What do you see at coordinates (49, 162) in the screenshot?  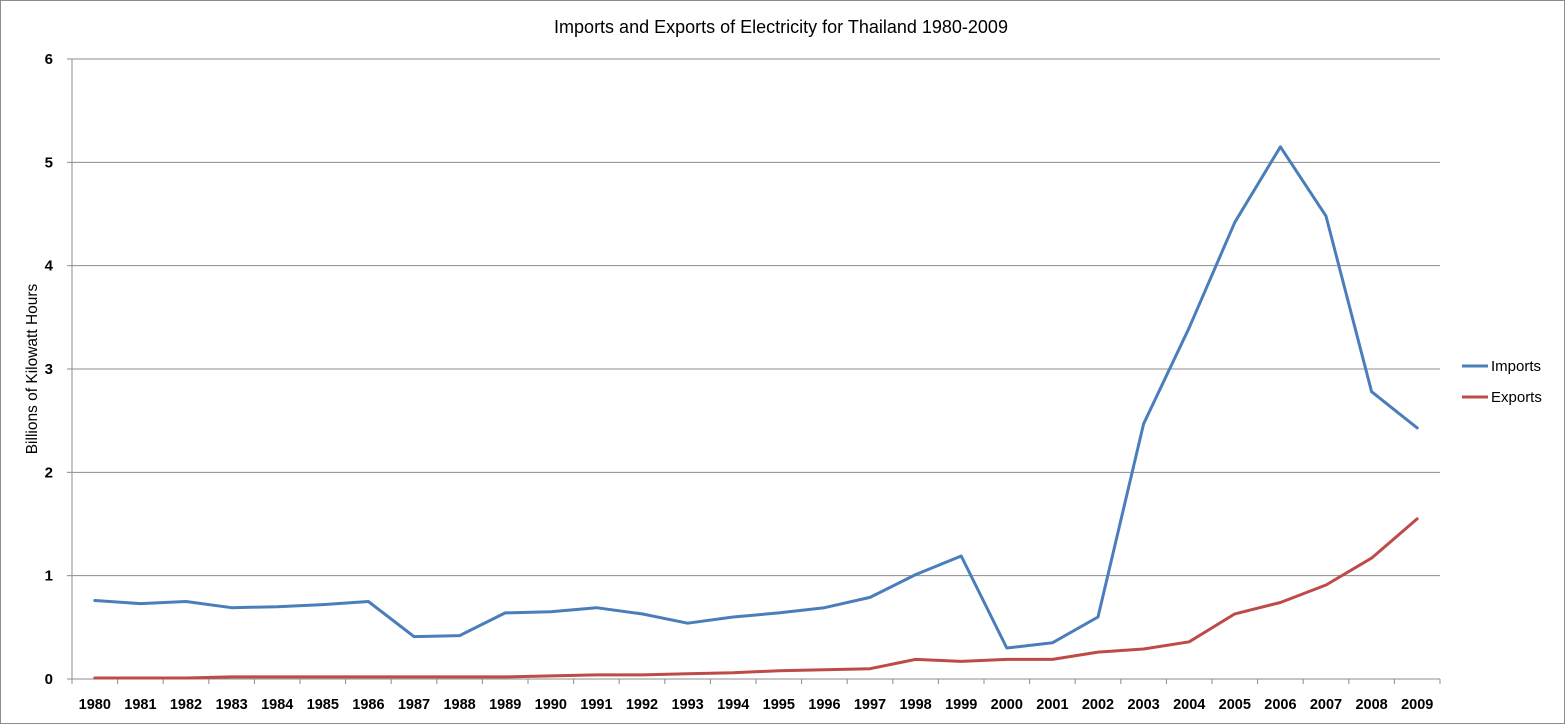 I see `y-tick-label: 5` at bounding box center [49, 162].